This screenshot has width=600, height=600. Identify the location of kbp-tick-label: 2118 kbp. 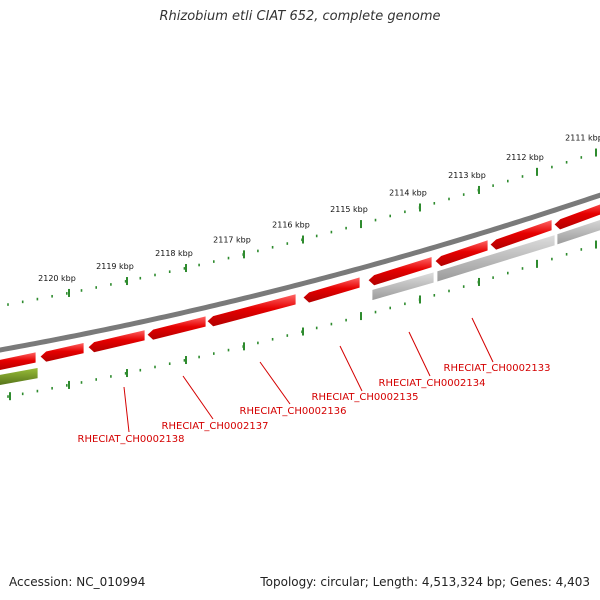
(174, 253).